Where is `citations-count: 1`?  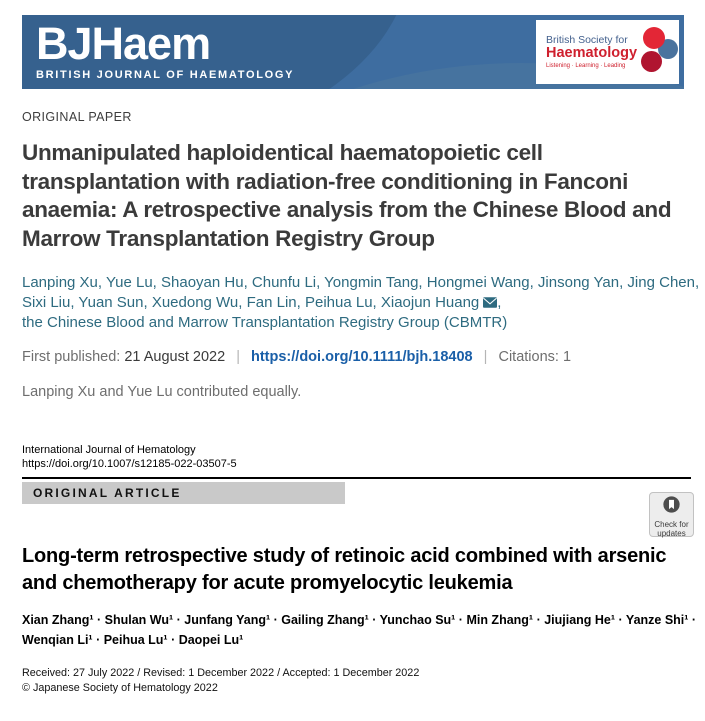
citations-count: 1 is located at coordinates (567, 357).